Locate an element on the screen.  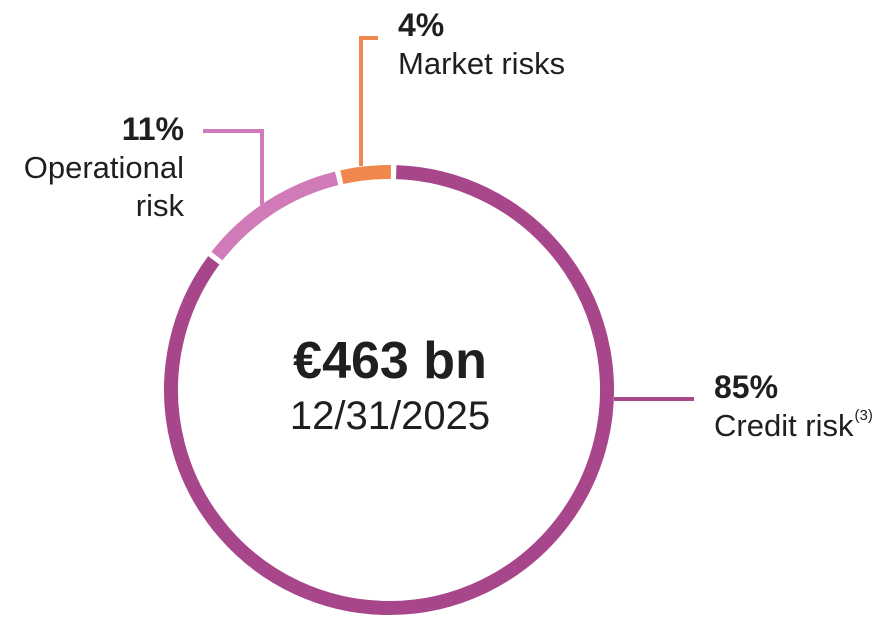
footnote-marker: (3) is located at coordinates (863, 416).